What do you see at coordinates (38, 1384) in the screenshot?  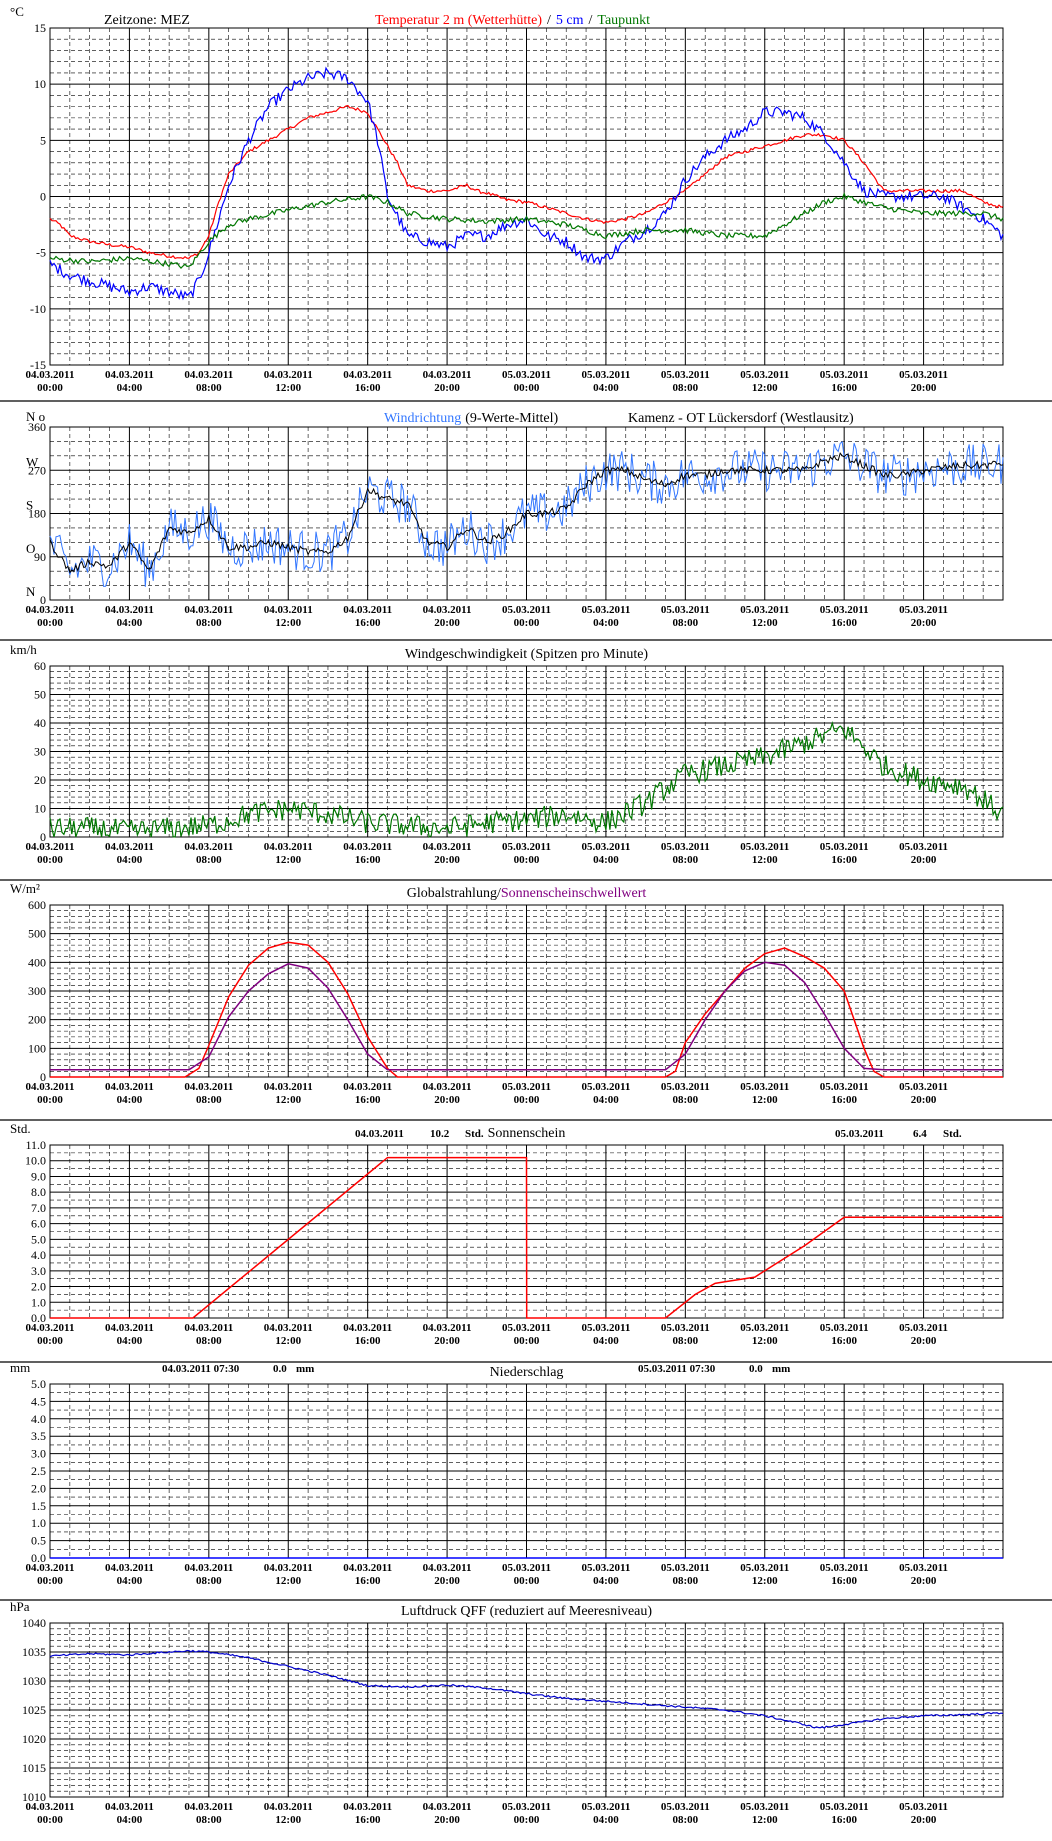 I see `y-tick-label: 5.0` at bounding box center [38, 1384].